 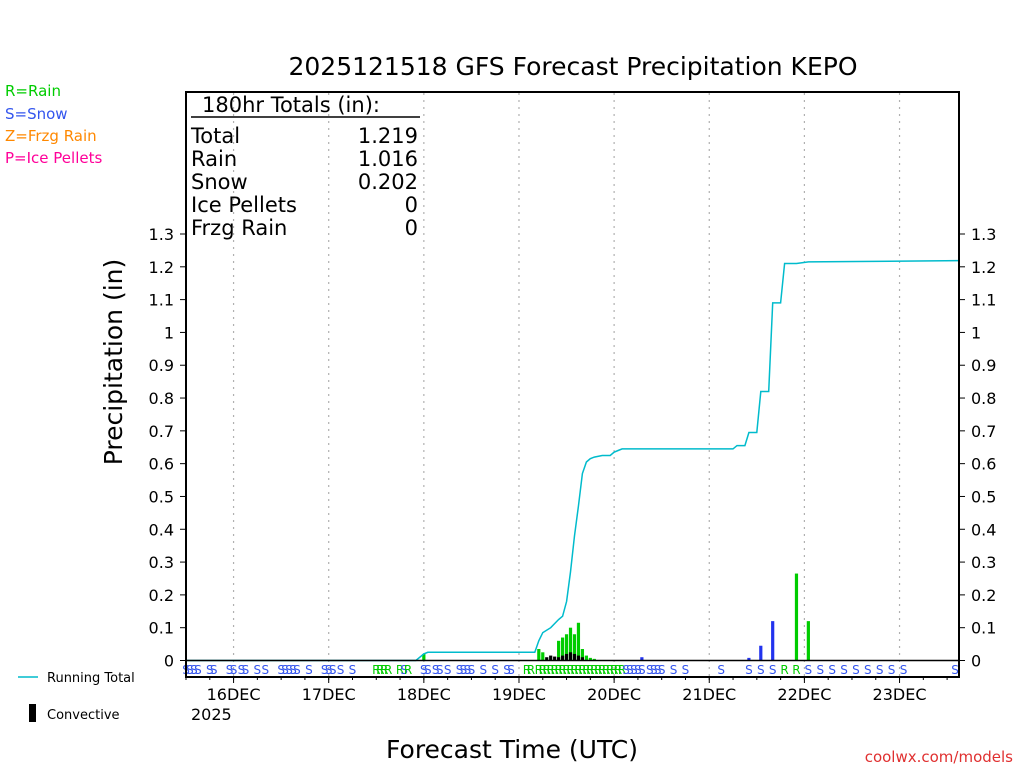 I want to click on running-total-legend: Running Total, so click(x=91, y=678).